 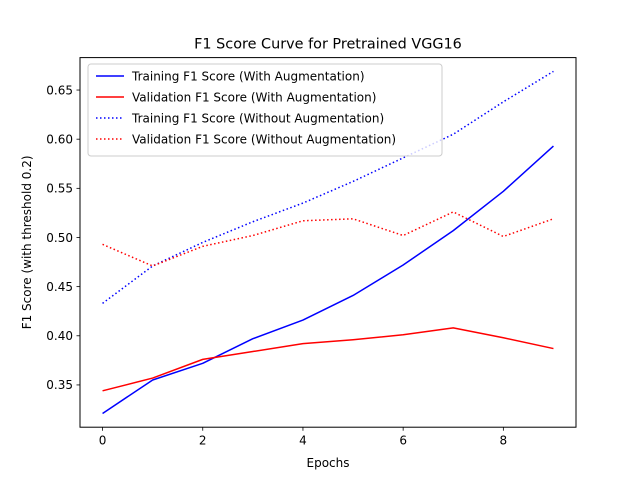 What do you see at coordinates (203, 441) in the screenshot?
I see `x-tick-label: 2` at bounding box center [203, 441].